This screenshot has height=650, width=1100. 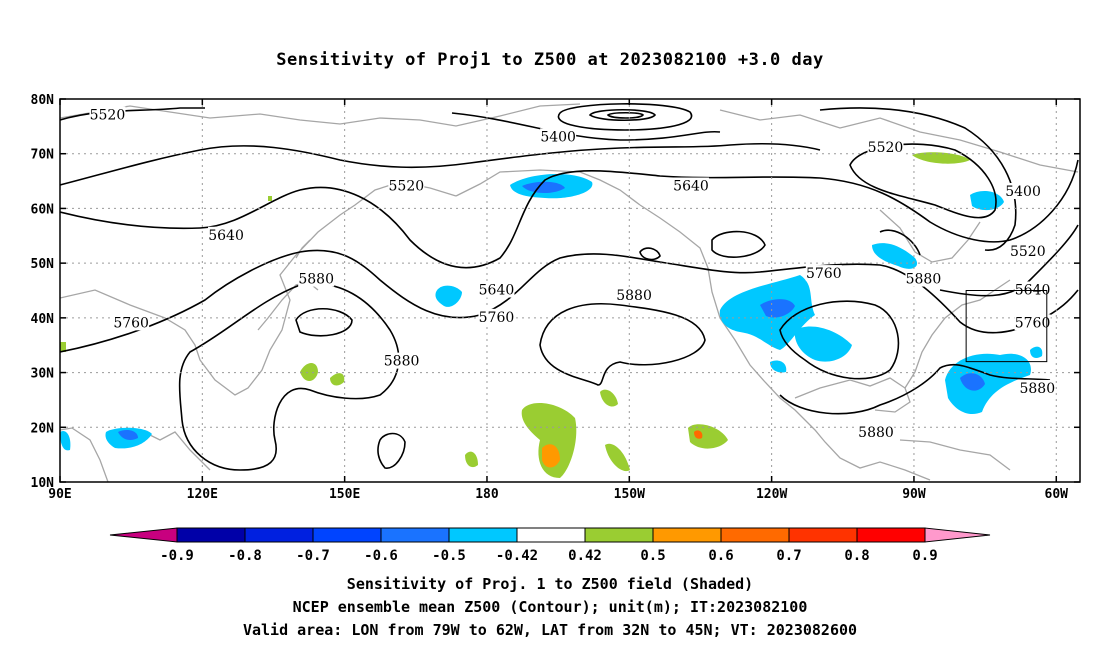 I want to click on lon-tick-label: 90W, so click(x=914, y=494).